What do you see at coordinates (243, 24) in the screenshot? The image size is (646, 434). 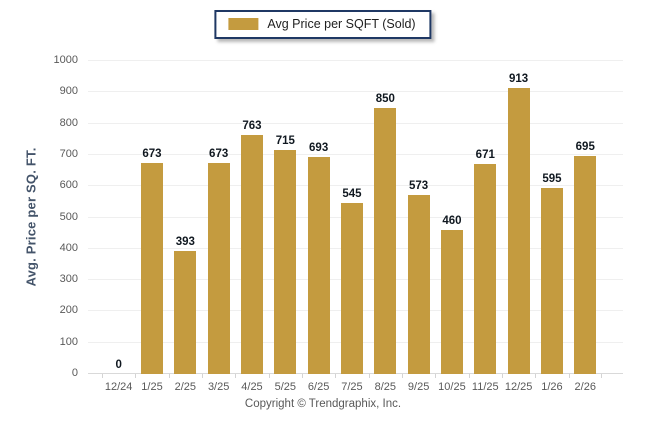 I see `legend-swatch-icon` at bounding box center [243, 24].